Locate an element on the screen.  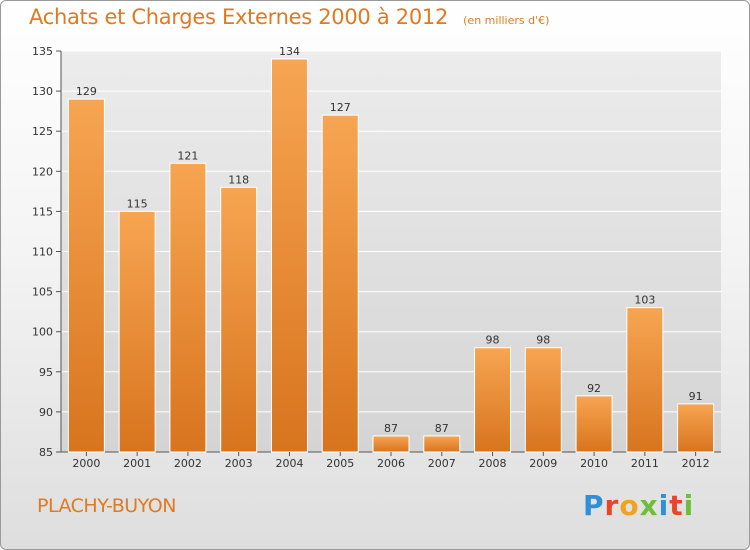
x-tick-label: 2007 is located at coordinates (442, 463).